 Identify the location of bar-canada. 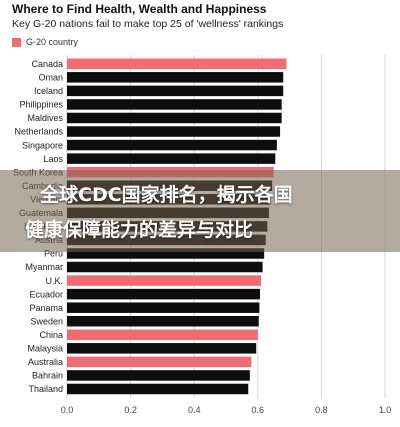
(177, 64).